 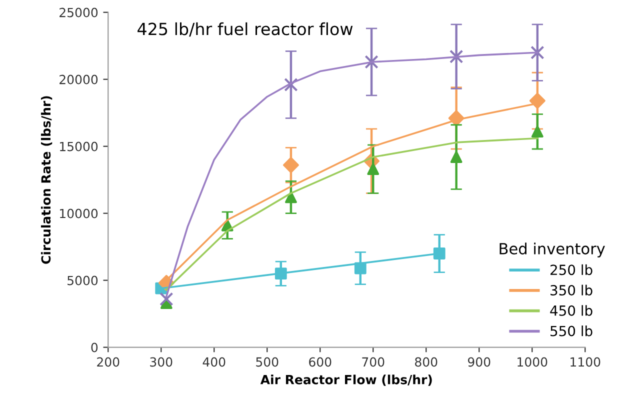 What do you see at coordinates (94, 347) in the screenshot?
I see `y-tick-label: 0` at bounding box center [94, 347].